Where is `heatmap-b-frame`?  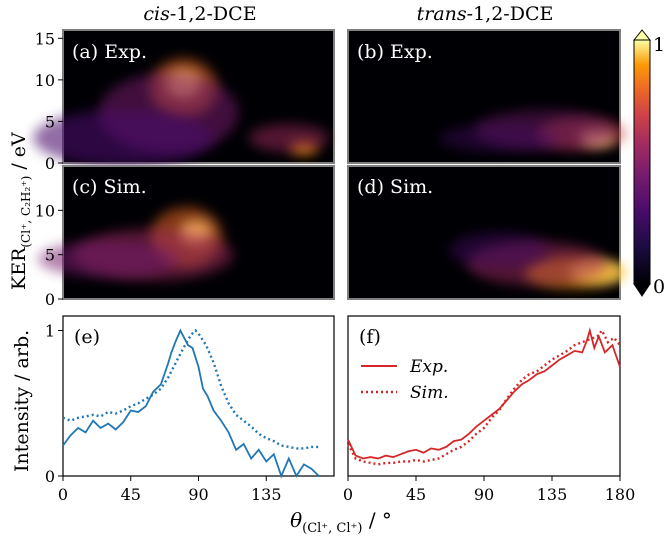
heatmap-b-frame is located at coordinates (484, 96).